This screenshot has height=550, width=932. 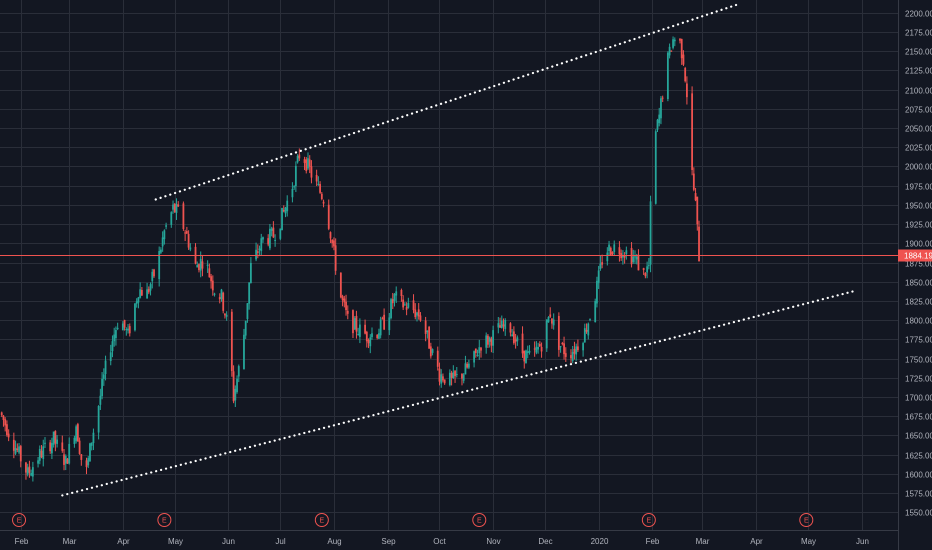 I want to click on earnings-marker-label: E, so click(x=649, y=521).